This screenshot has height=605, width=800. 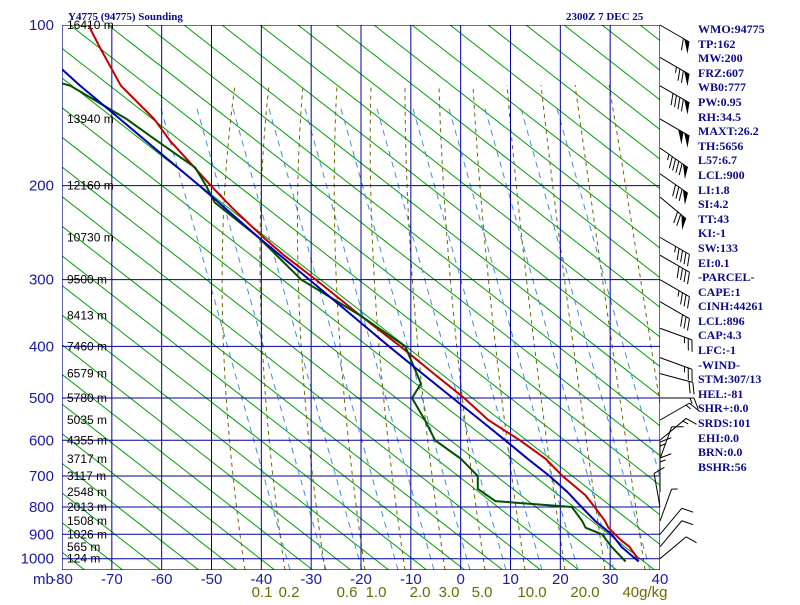 What do you see at coordinates (731, 58) in the screenshot?
I see `index-entry: MW:200` at bounding box center [731, 58].